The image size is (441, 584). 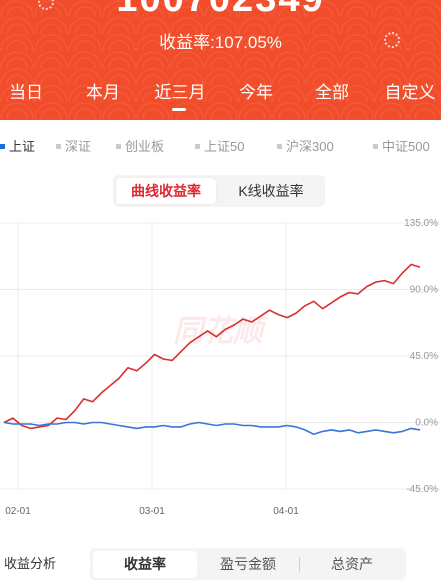 What do you see at coordinates (422, 489) in the screenshot?
I see `y-tick-label: -45.0%` at bounding box center [422, 489].